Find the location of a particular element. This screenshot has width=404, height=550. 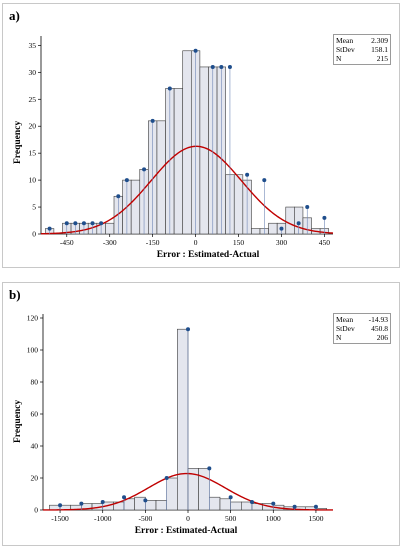

stat-stdev-row: StDev 158.1 is located at coordinates (362, 49).